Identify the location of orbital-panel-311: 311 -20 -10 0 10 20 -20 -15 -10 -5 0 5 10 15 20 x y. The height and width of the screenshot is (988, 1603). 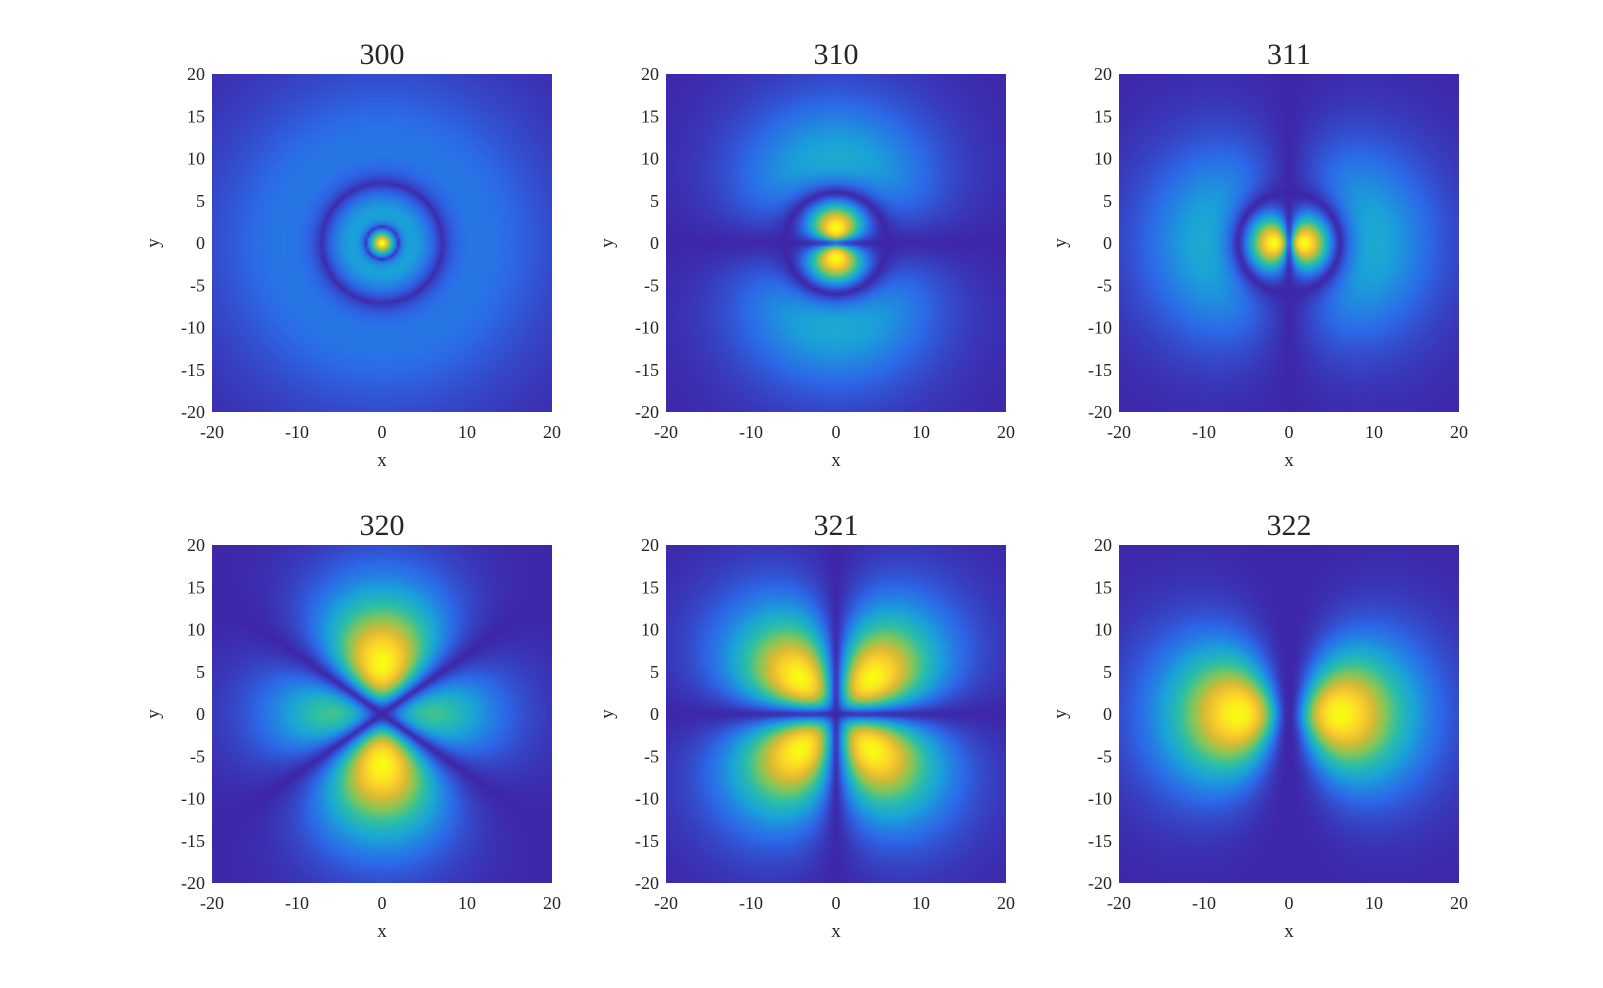
(1259, 254).